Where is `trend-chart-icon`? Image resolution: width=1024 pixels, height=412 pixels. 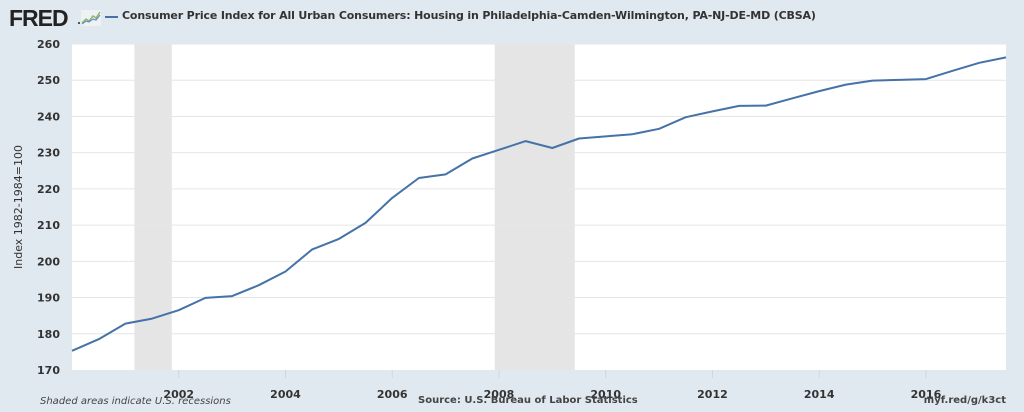 trend-chart-icon is located at coordinates (91, 18).